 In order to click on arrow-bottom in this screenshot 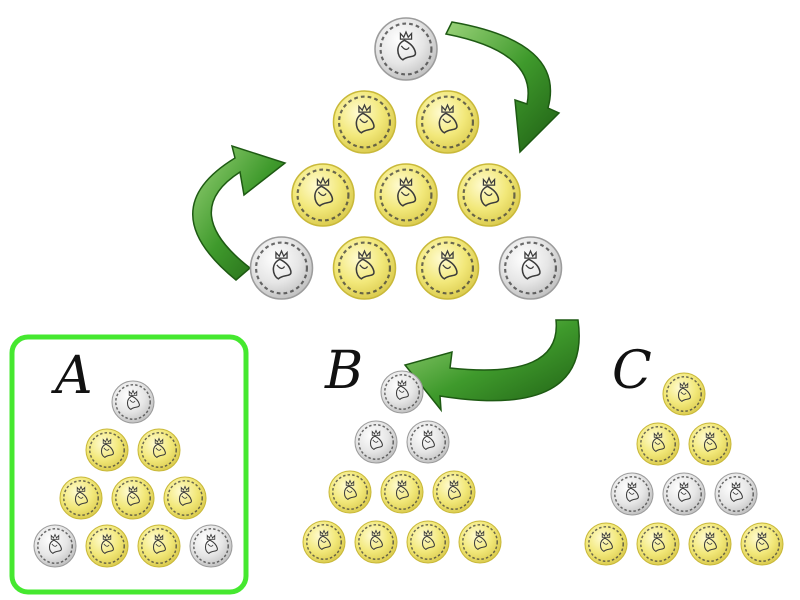, I will do `click(491, 366)`.